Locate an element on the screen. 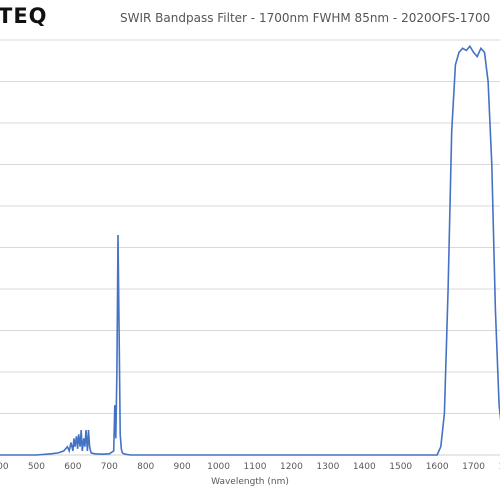 The image size is (500, 500). x-tick-label: 900 is located at coordinates (182, 467).